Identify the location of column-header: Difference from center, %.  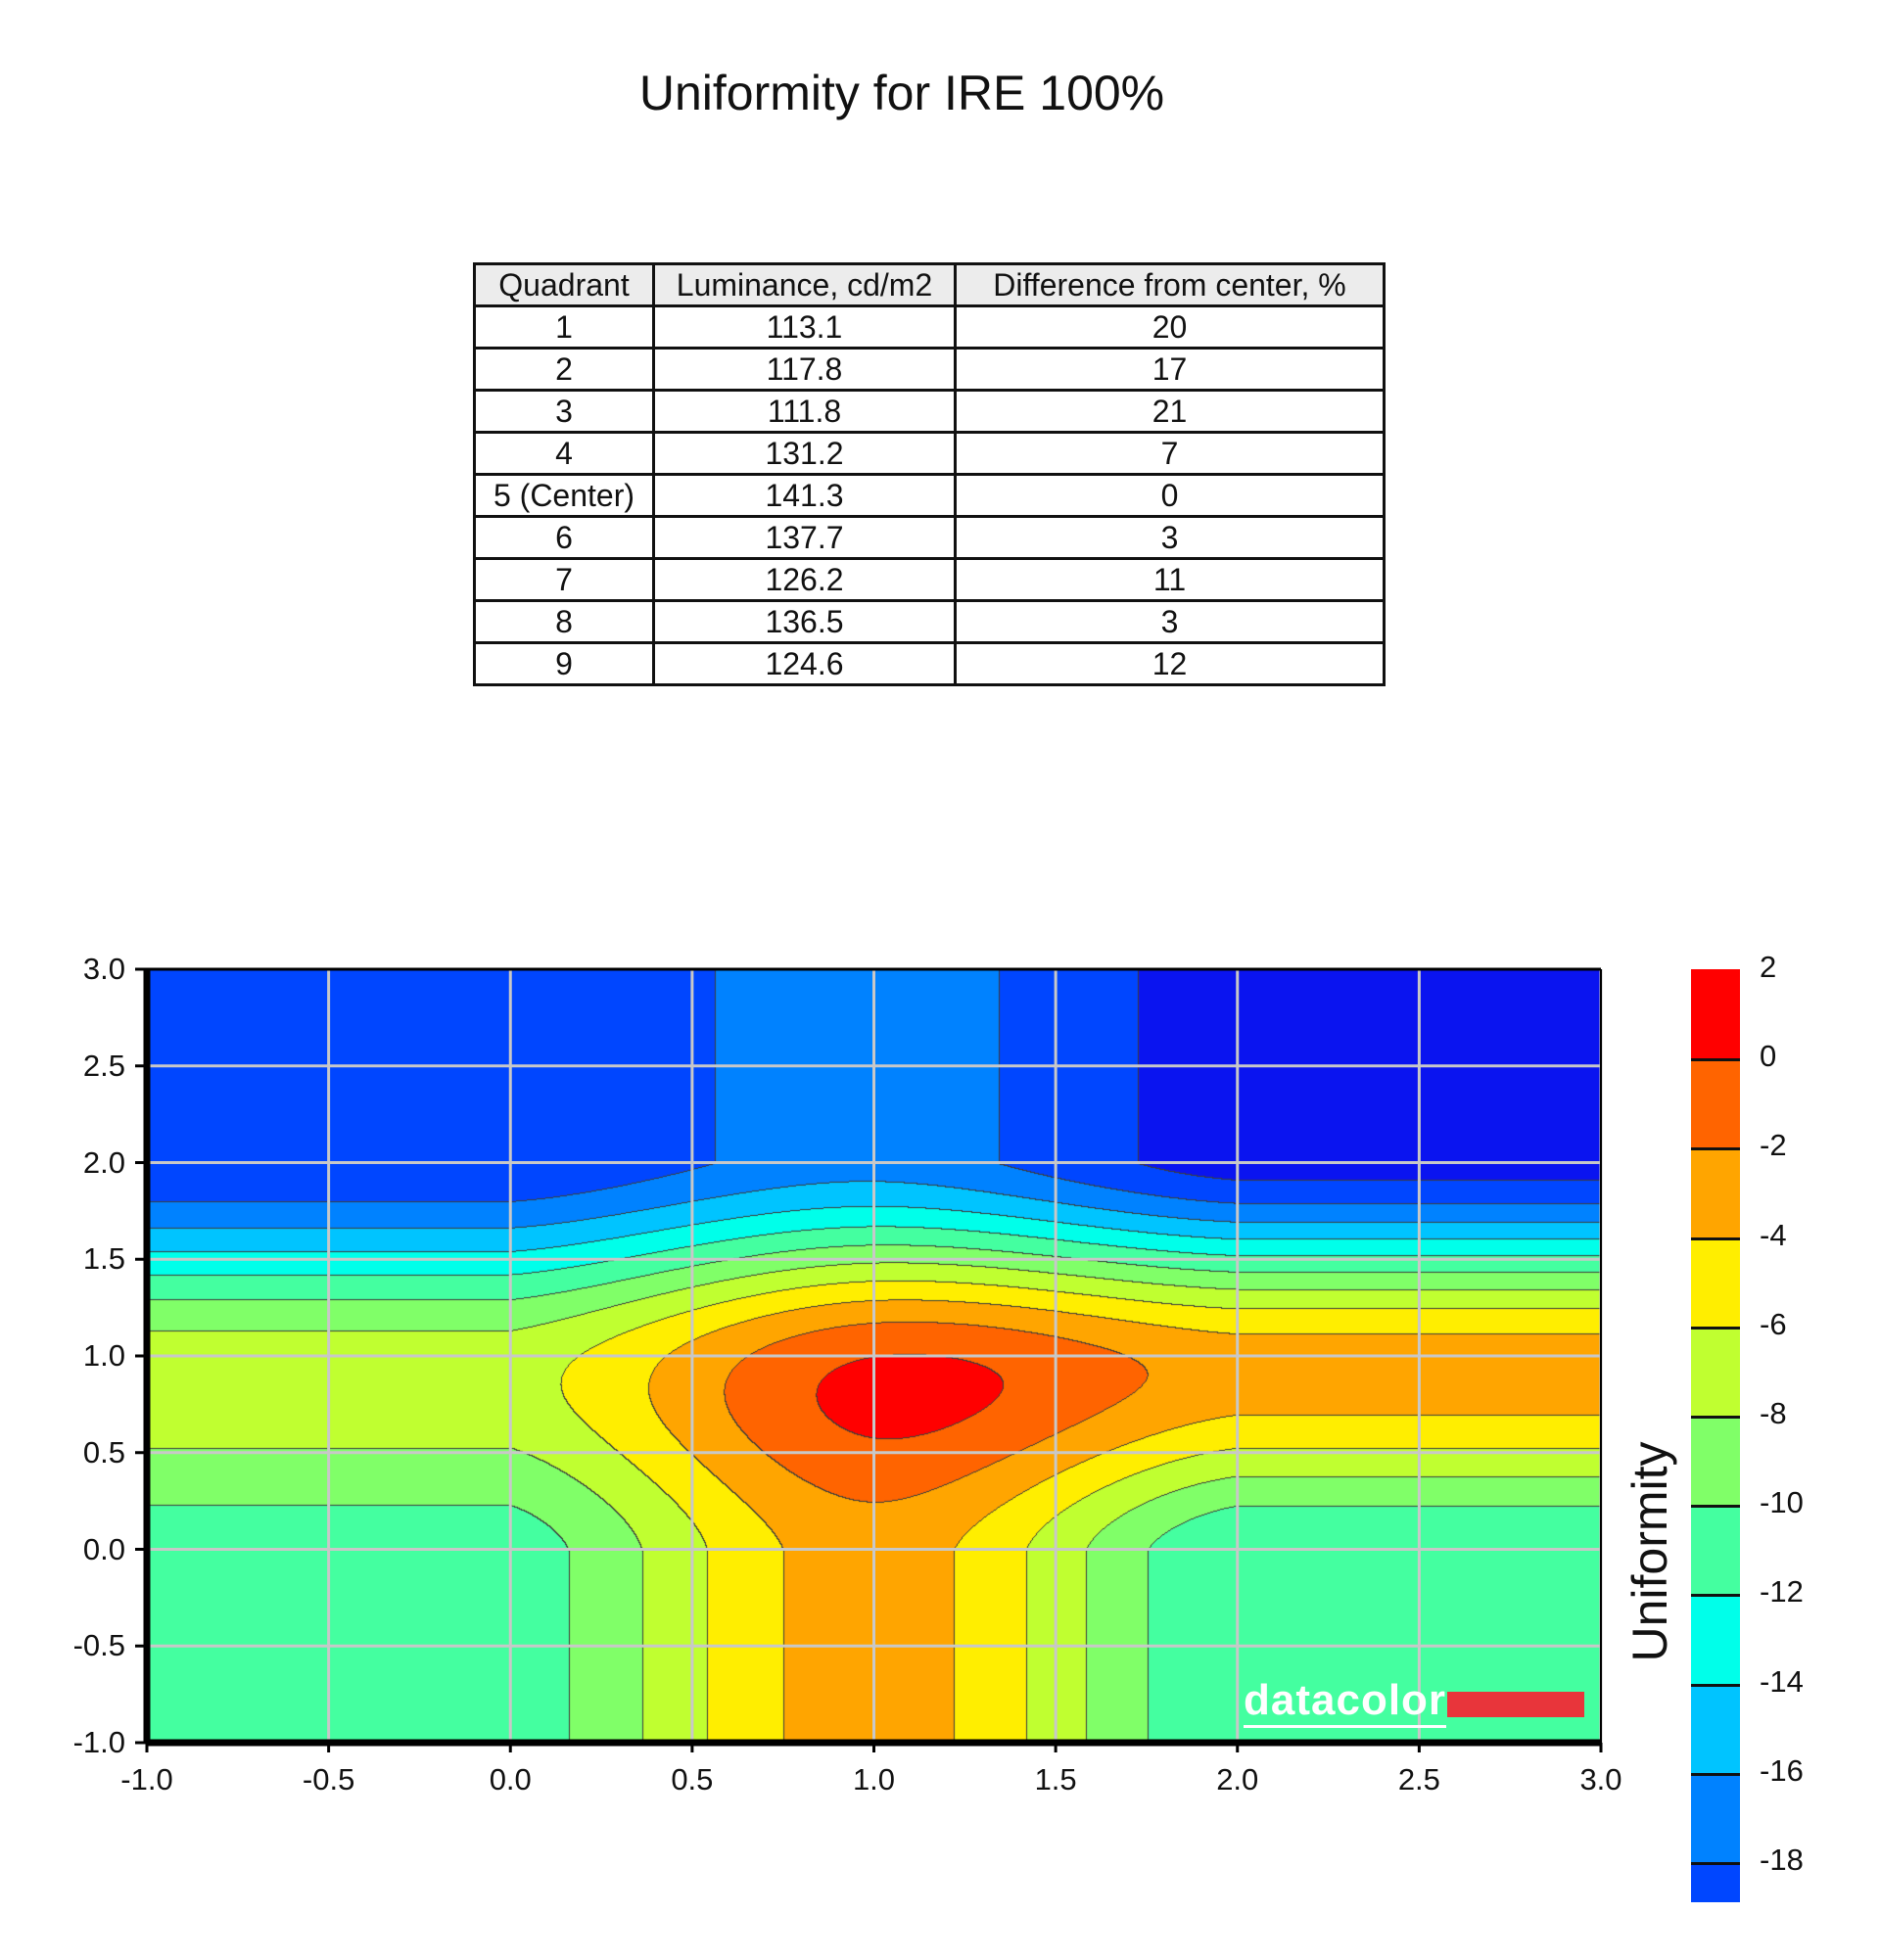
(1170, 284).